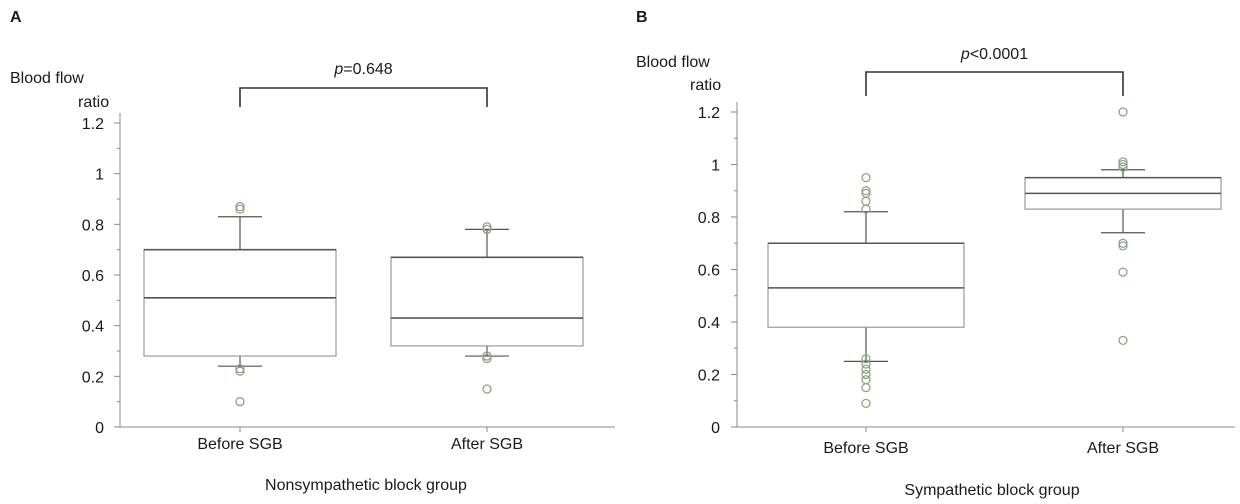 This screenshot has width=1240, height=504. What do you see at coordinates (363, 304) in the screenshot?
I see `panel-a-boxes` at bounding box center [363, 304].